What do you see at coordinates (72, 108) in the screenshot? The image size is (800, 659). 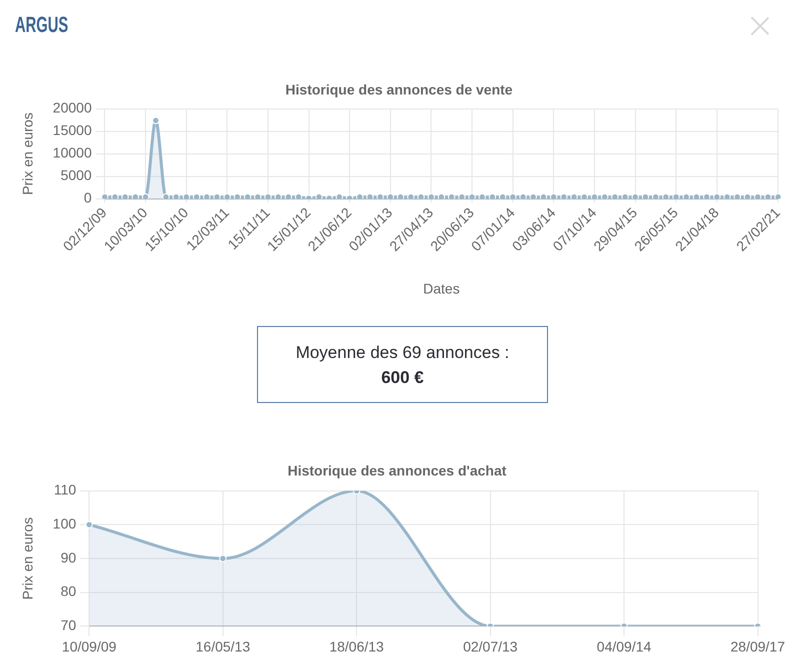 I see `y-tick-label: 20000` at bounding box center [72, 108].